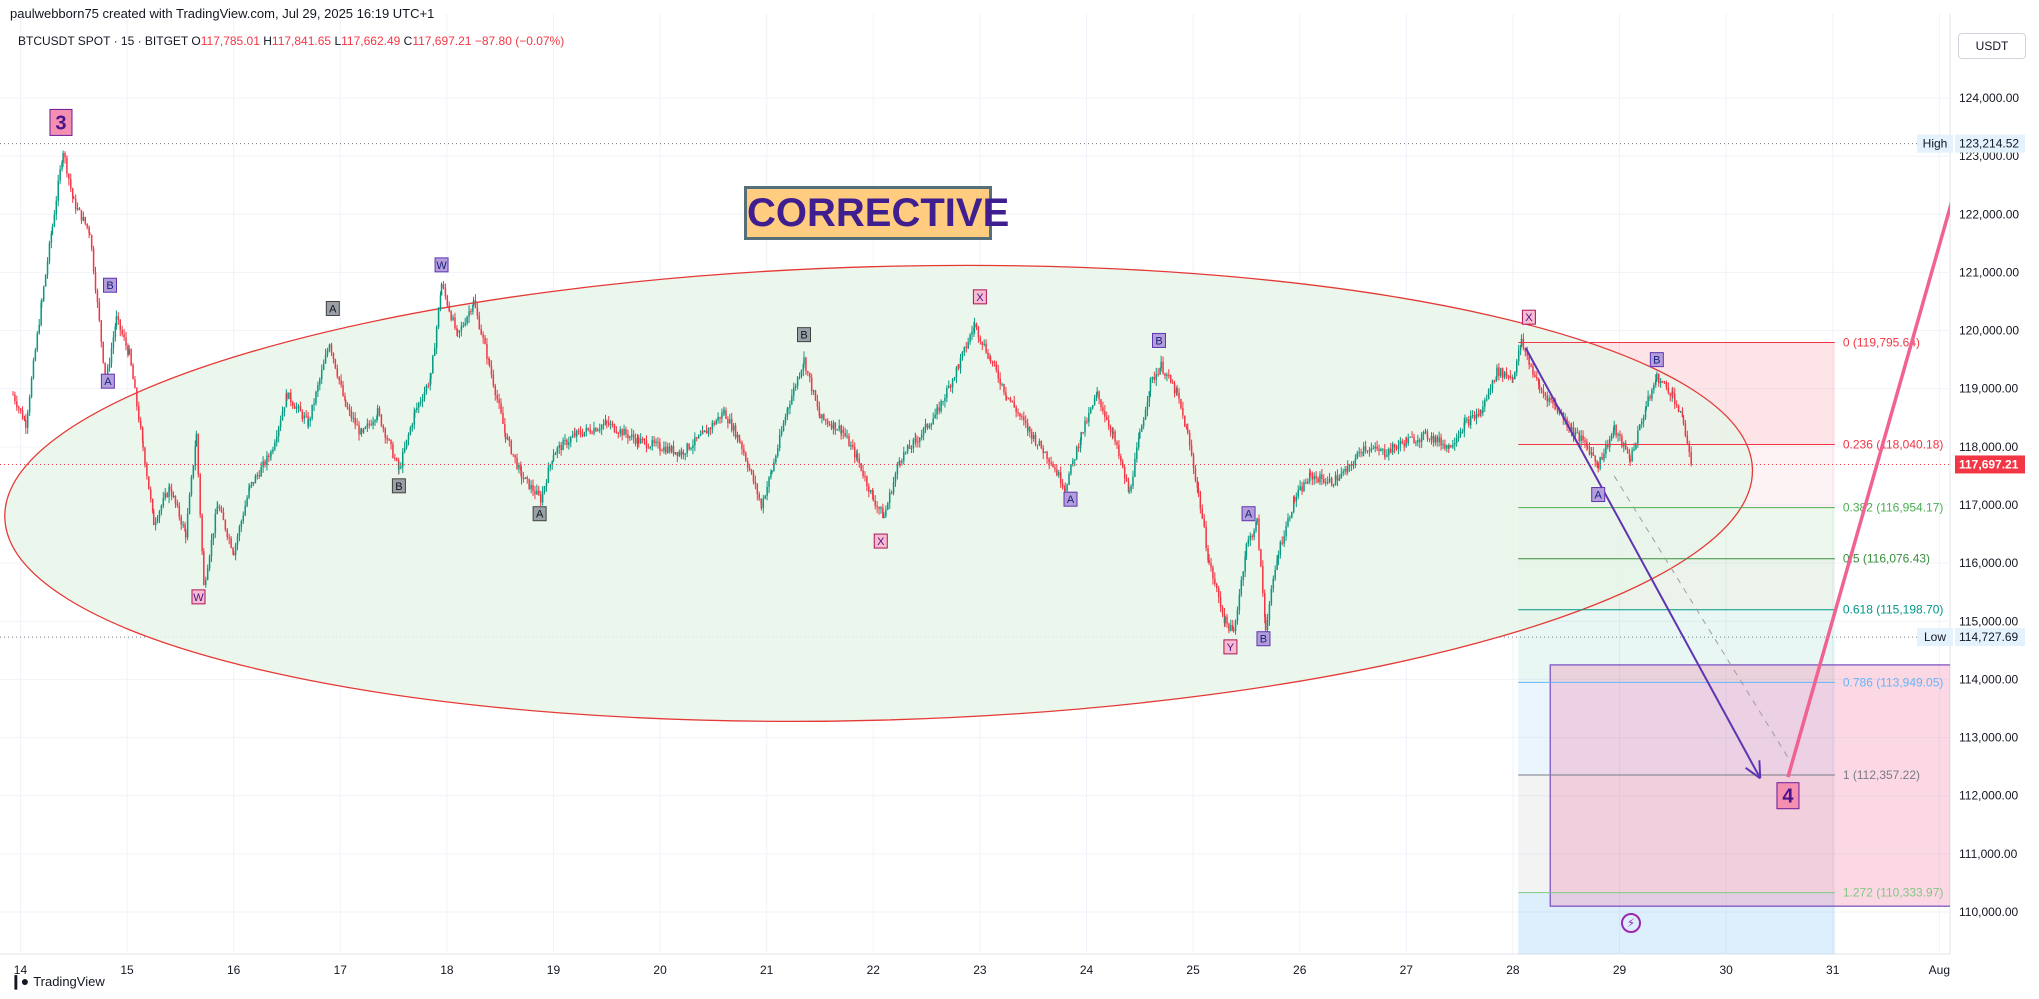 The height and width of the screenshot is (999, 2039). I want to click on wave-label: 3, so click(61, 122).